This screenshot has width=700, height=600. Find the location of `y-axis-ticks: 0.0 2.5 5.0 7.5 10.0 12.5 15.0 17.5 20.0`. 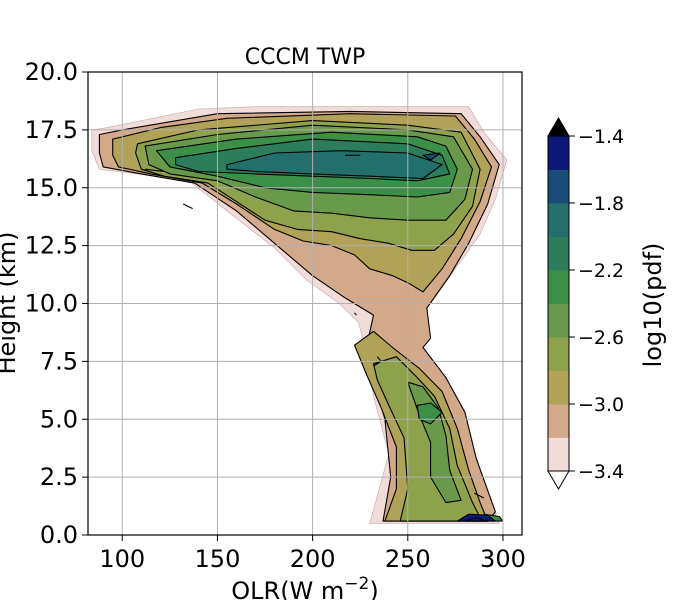

y-axis-ticks: 0.0 2.5 5.0 7.5 10.0 12.5 15.0 17.5 20.0 is located at coordinates (56, 303).